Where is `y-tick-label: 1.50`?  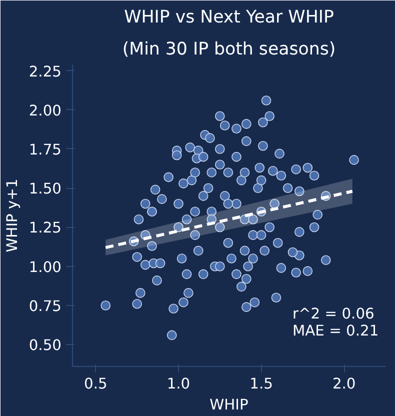
y-tick-label: 1.50 is located at coordinates (45, 189).